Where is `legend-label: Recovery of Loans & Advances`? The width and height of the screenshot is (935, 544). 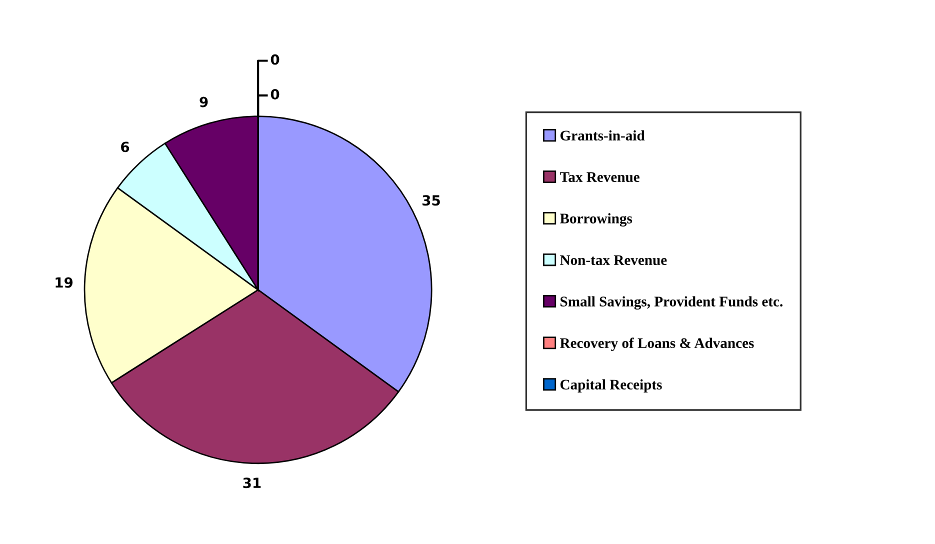
legend-label: Recovery of Loans & Advances is located at coordinates (657, 345).